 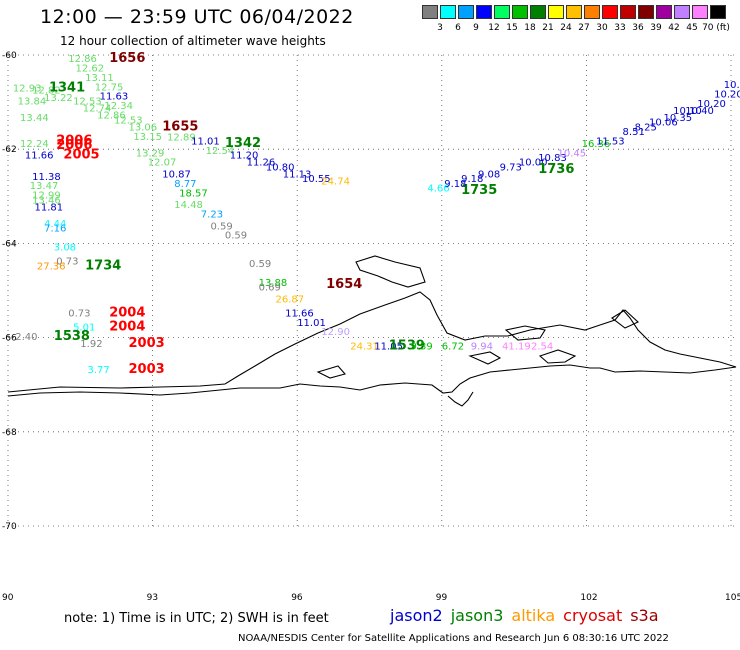 What do you see at coordinates (620, 28) in the screenshot?
I see `scale-label: 33` at bounding box center [620, 28].